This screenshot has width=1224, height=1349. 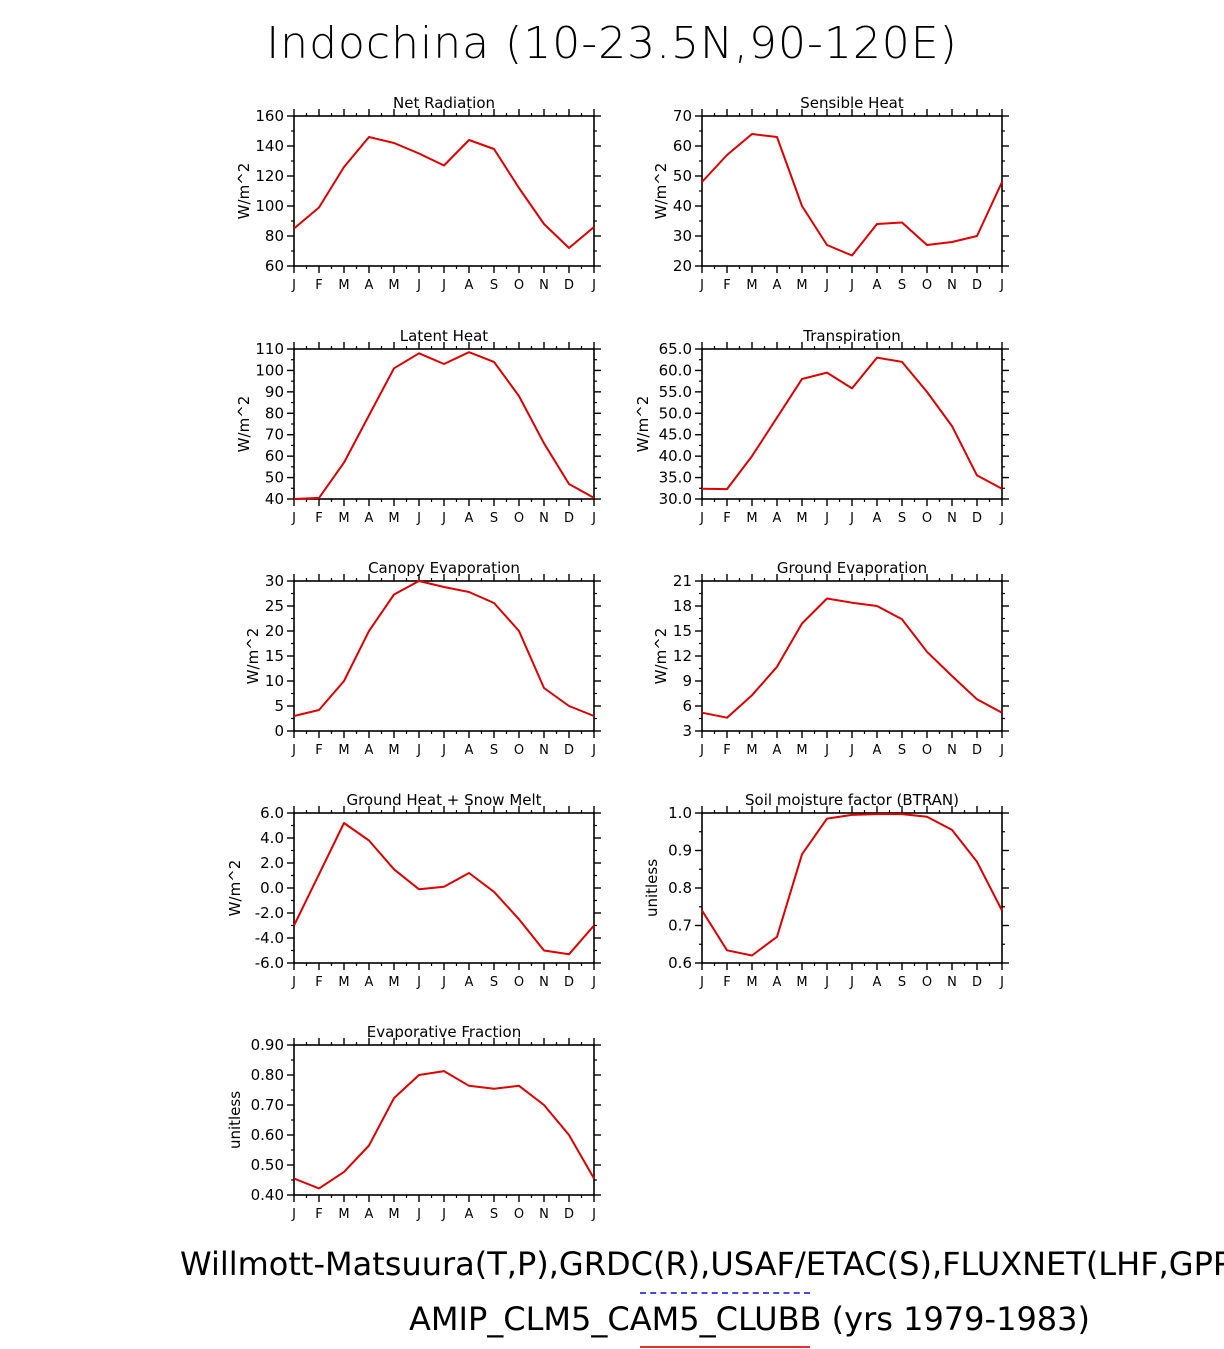 I want to click on y-tick-label: 4.0, so click(x=272, y=838).